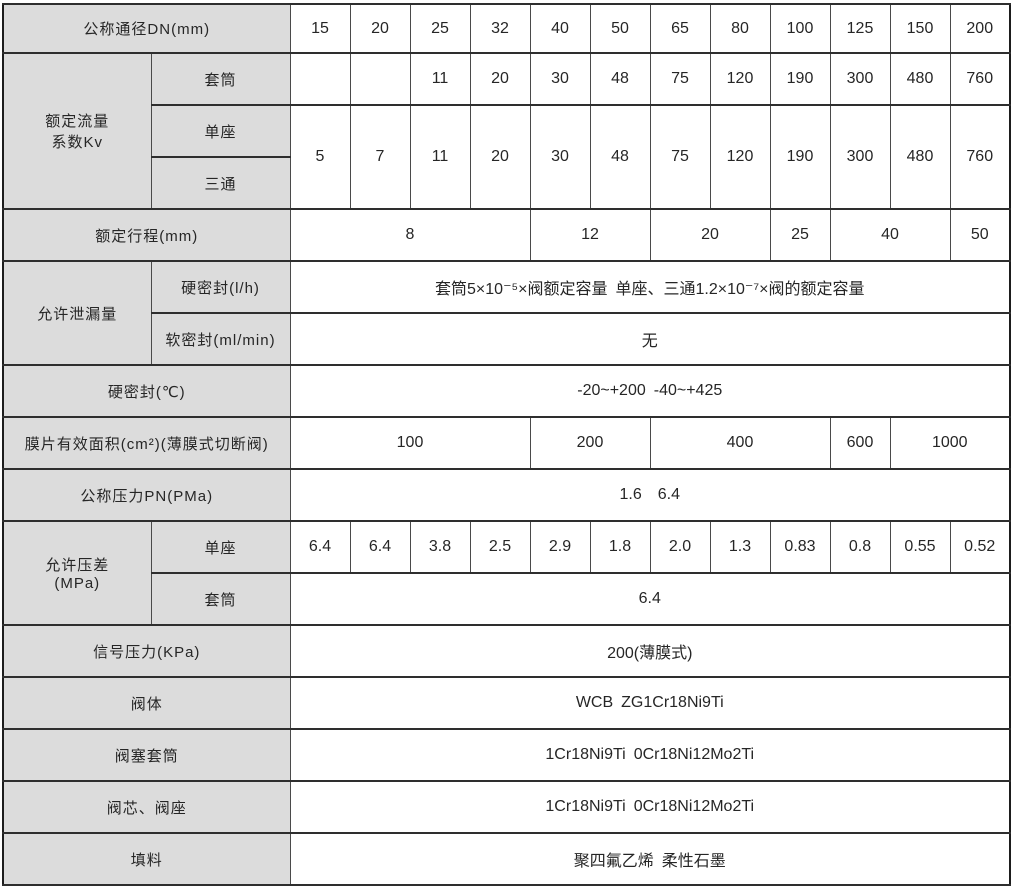 The height and width of the screenshot is (887, 1012). What do you see at coordinates (650, 651) in the screenshot?
I see `signal-pressure-value: 200(薄膜式)` at bounding box center [650, 651].